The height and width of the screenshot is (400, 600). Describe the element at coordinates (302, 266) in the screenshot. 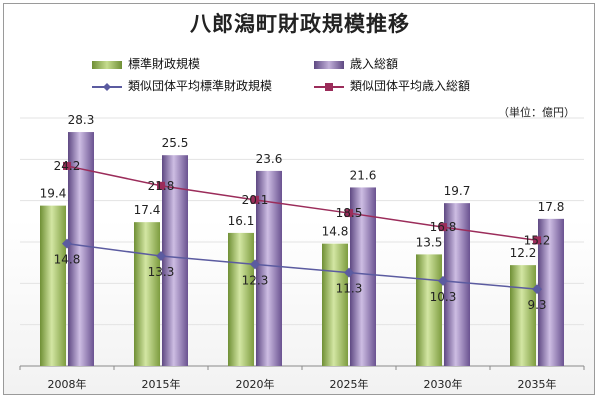

I see `line-similar-standard-scale` at that location.